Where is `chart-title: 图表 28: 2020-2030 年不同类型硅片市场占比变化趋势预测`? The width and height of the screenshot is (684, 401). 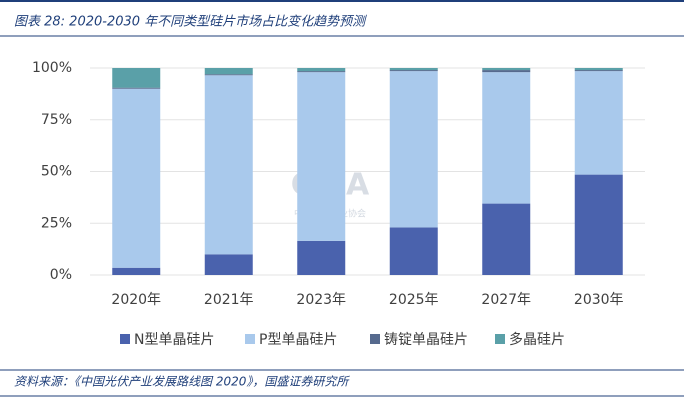
chart-title: 图表 28: 2020-2030 年不同类型硅片市场占比变化趋势预测 is located at coordinates (190, 22).